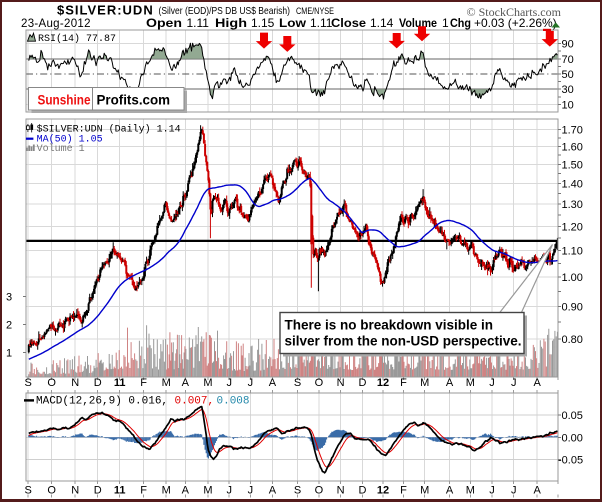  What do you see at coordinates (134, 100) in the screenshot?
I see `svg-text: Profits.com` at bounding box center [134, 100].